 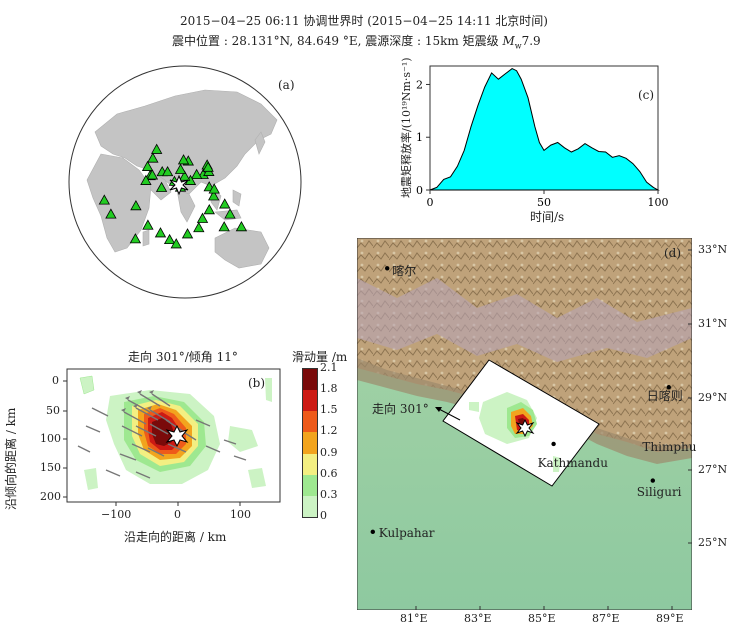 What do you see at coordinates (175, 537) in the screenshot?
I see `panel-b-xlabel: 沿走向的距离 / km` at bounding box center [175, 537].